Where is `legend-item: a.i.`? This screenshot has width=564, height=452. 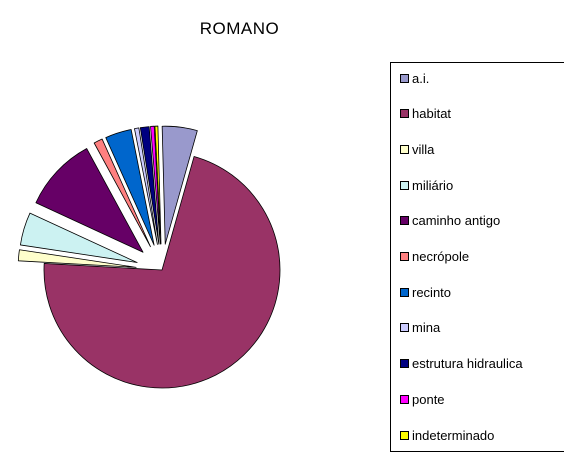
legend-item: a.i. is located at coordinates (414, 78).